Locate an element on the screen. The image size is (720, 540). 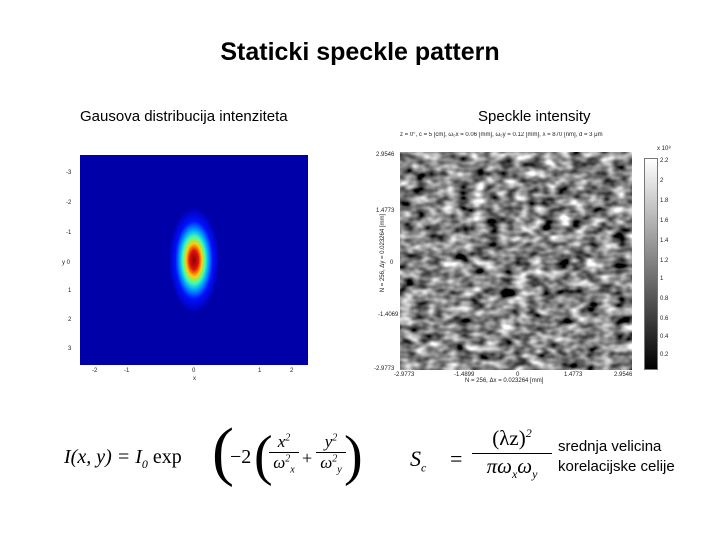
gaussian-spot is located at coordinates (194, 260).